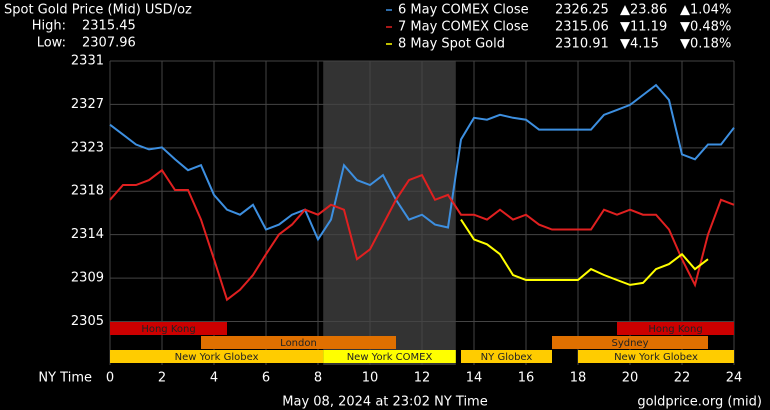 The width and height of the screenshot is (770, 410). What do you see at coordinates (51, 43) in the screenshot?
I see `stat-label: Low:` at bounding box center [51, 43].